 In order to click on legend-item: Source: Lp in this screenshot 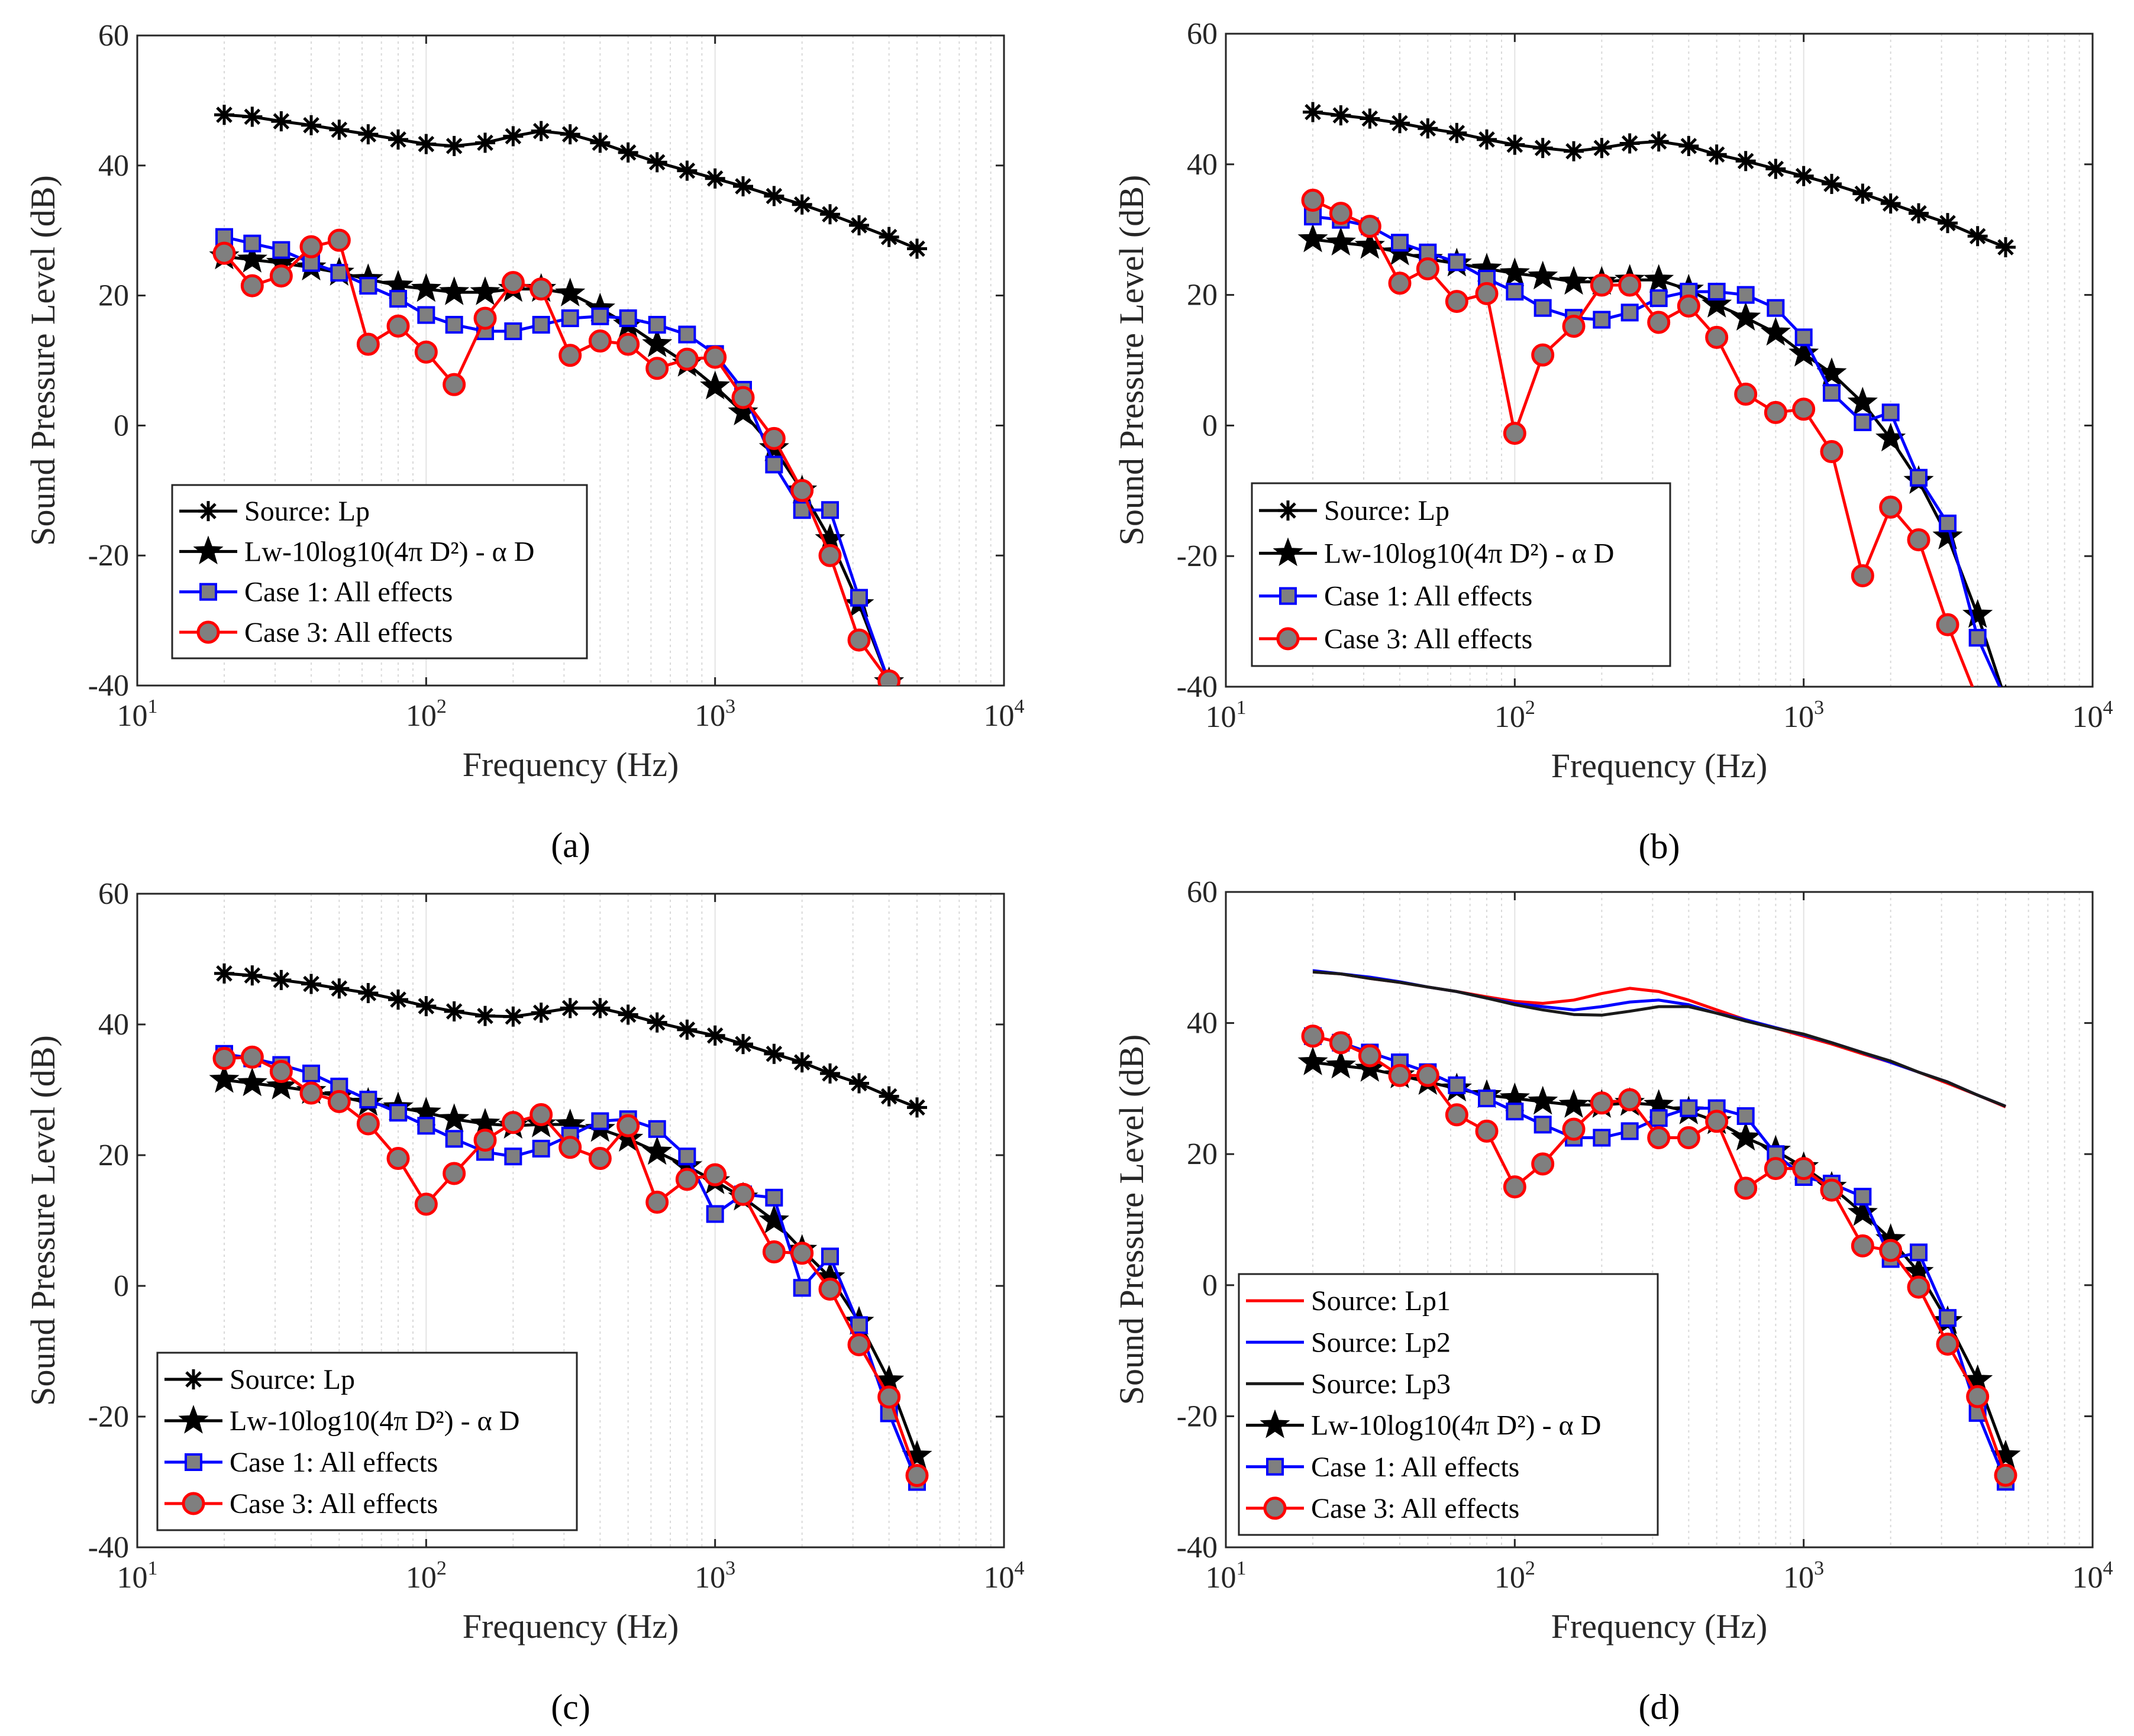, I will do `click(1354, 510)`.